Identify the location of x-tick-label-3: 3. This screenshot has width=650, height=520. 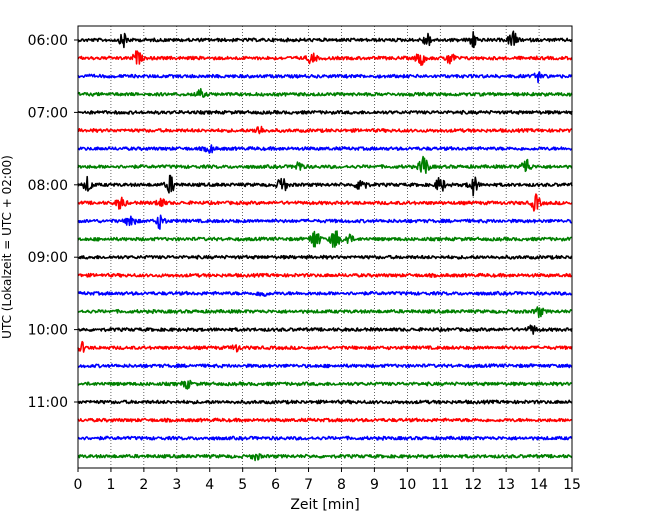
(176, 485).